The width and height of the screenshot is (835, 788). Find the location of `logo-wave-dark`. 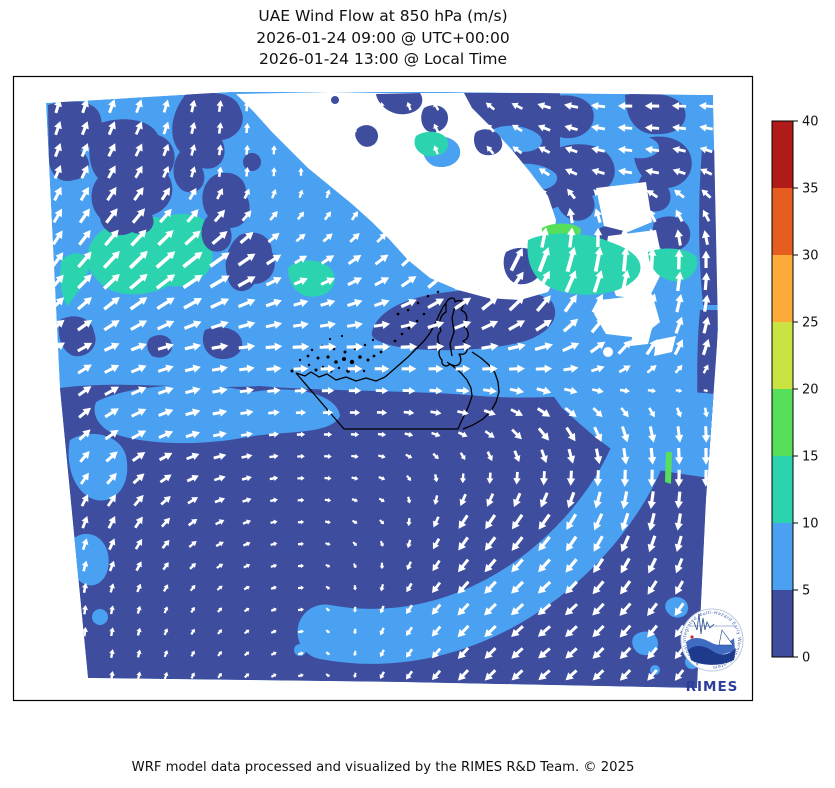

logo-wave-dark is located at coordinates (712, 655).